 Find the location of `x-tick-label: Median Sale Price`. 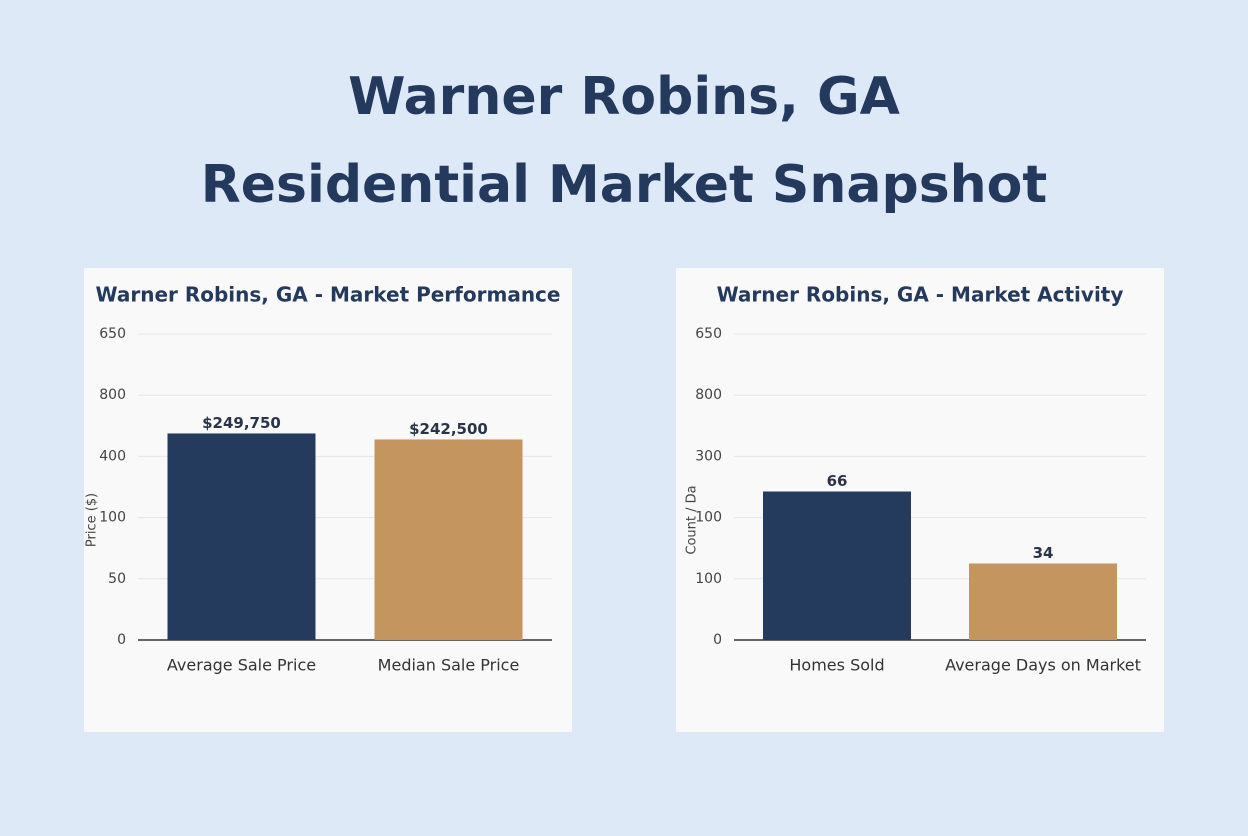

x-tick-label: Median Sale Price is located at coordinates (449, 665).